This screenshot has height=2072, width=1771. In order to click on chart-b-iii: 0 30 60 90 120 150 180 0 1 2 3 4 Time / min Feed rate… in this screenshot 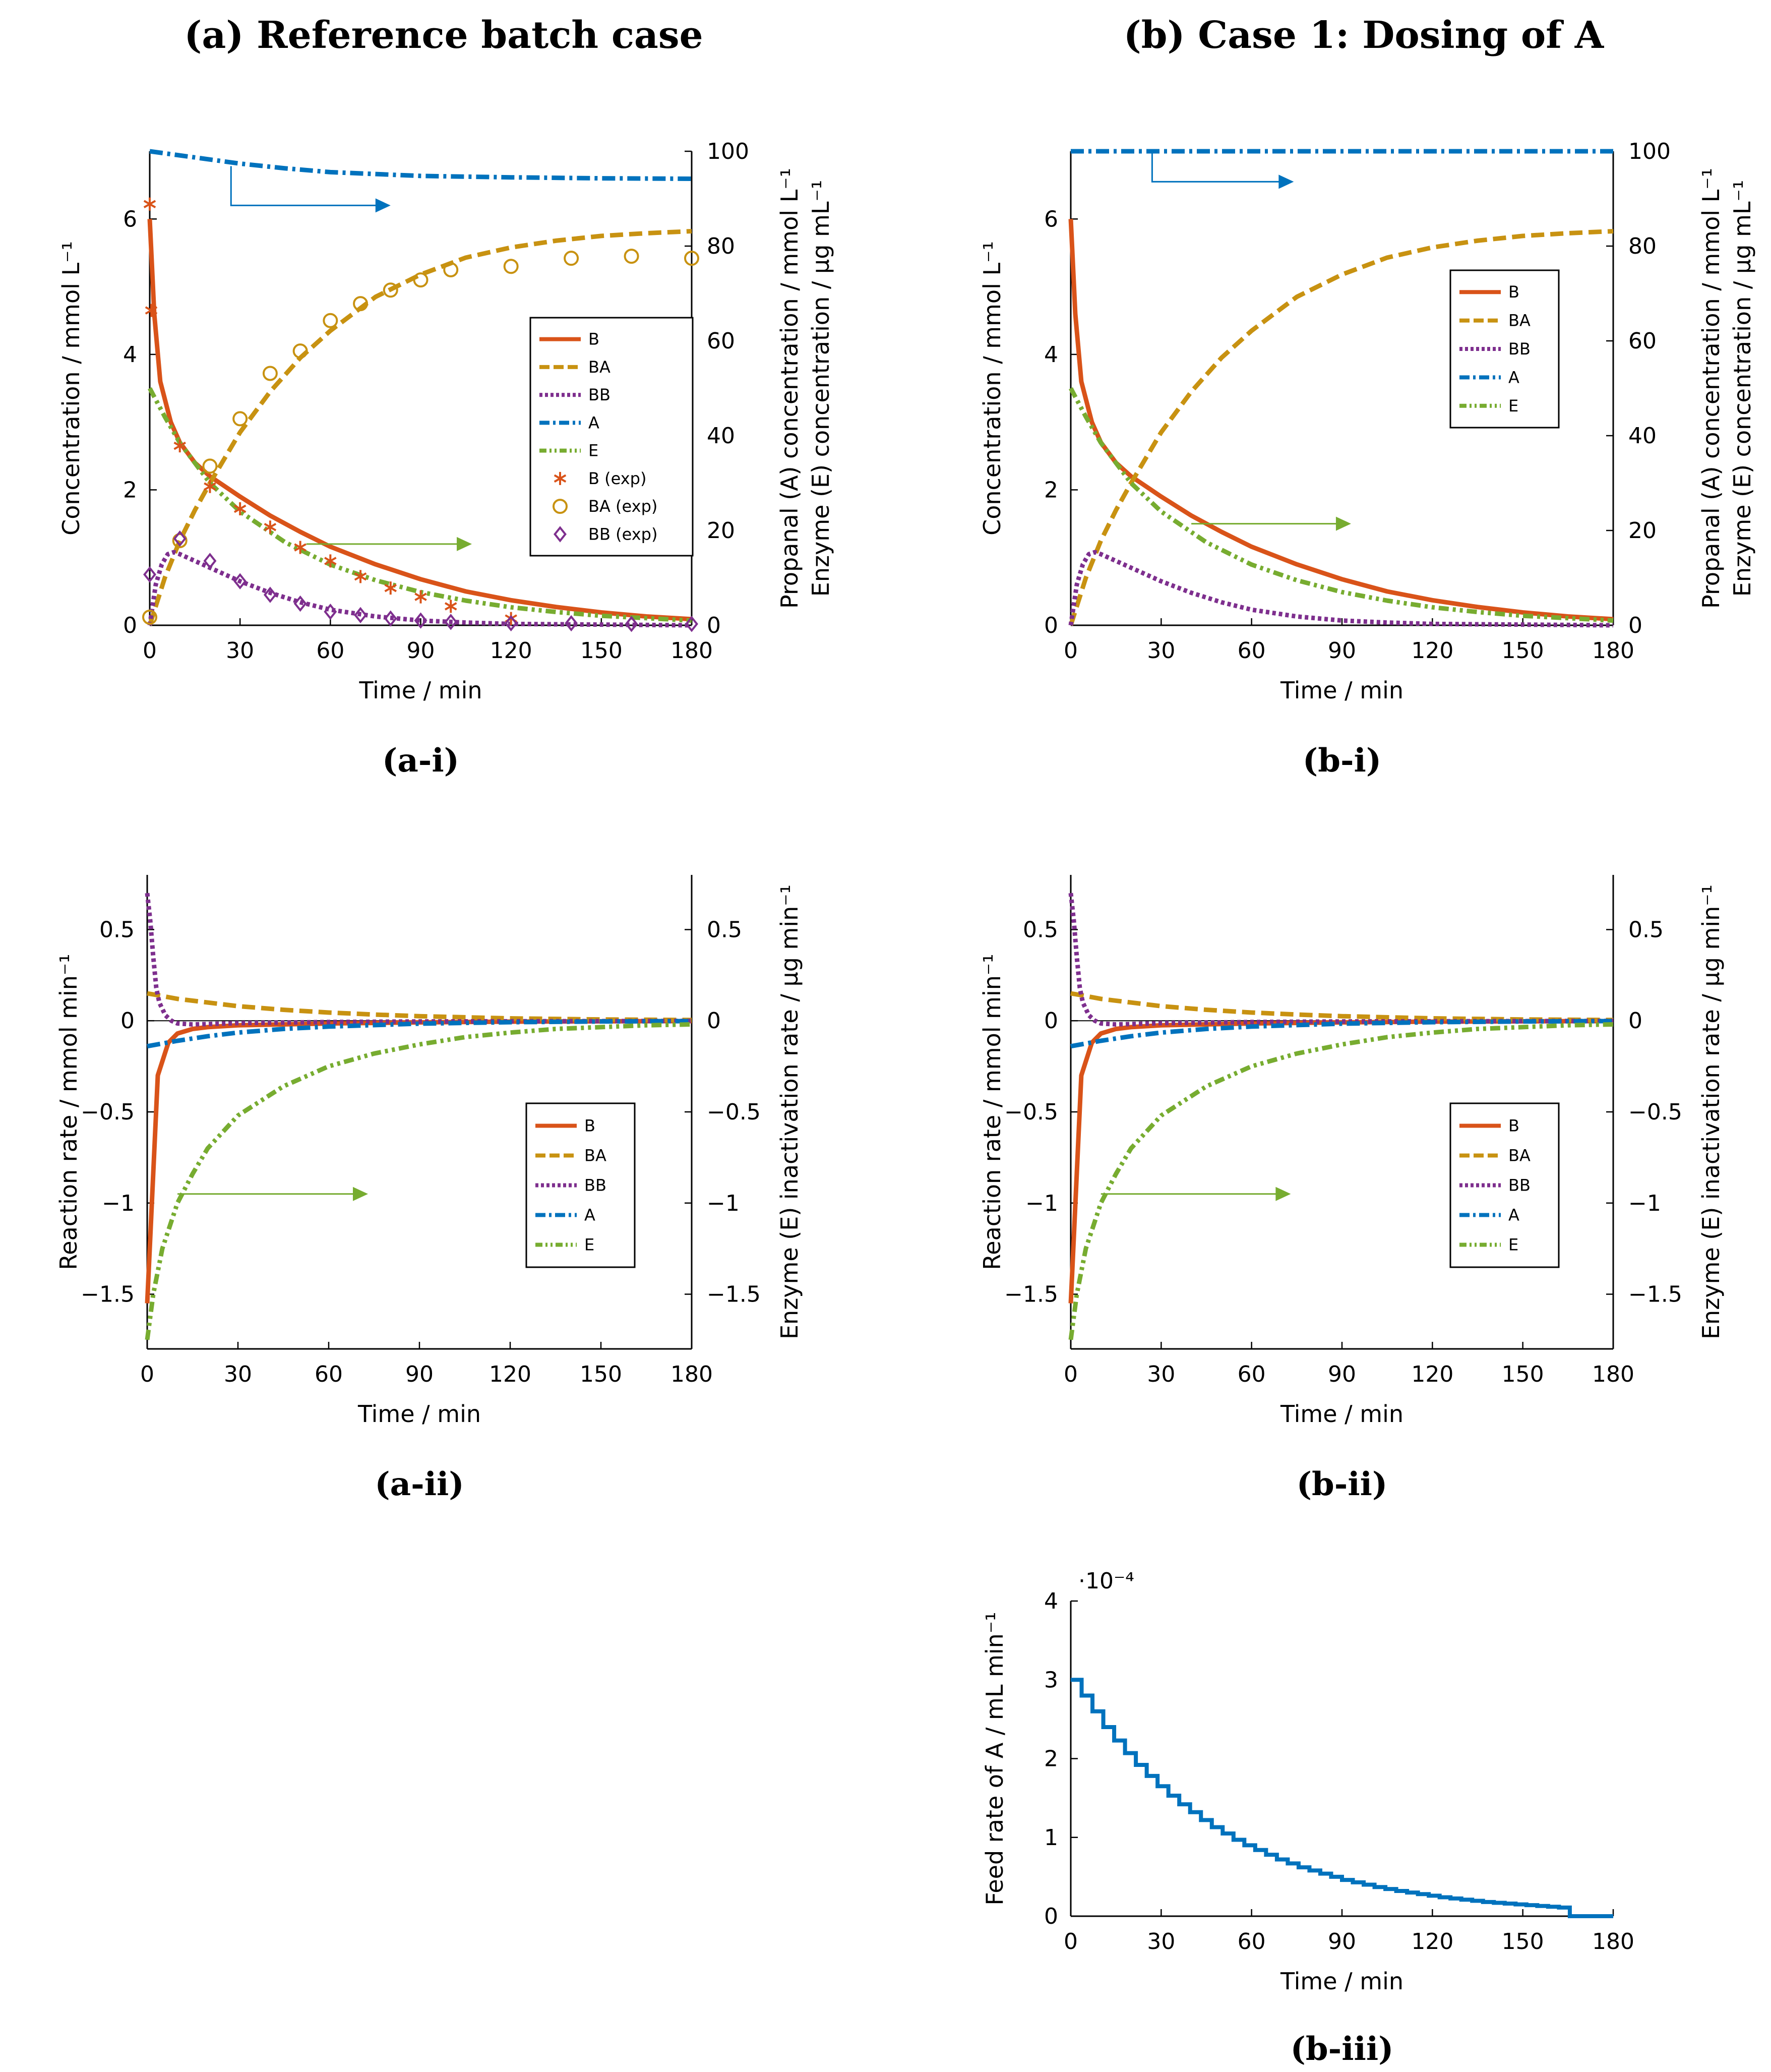, I will do `click(1307, 1818)`.